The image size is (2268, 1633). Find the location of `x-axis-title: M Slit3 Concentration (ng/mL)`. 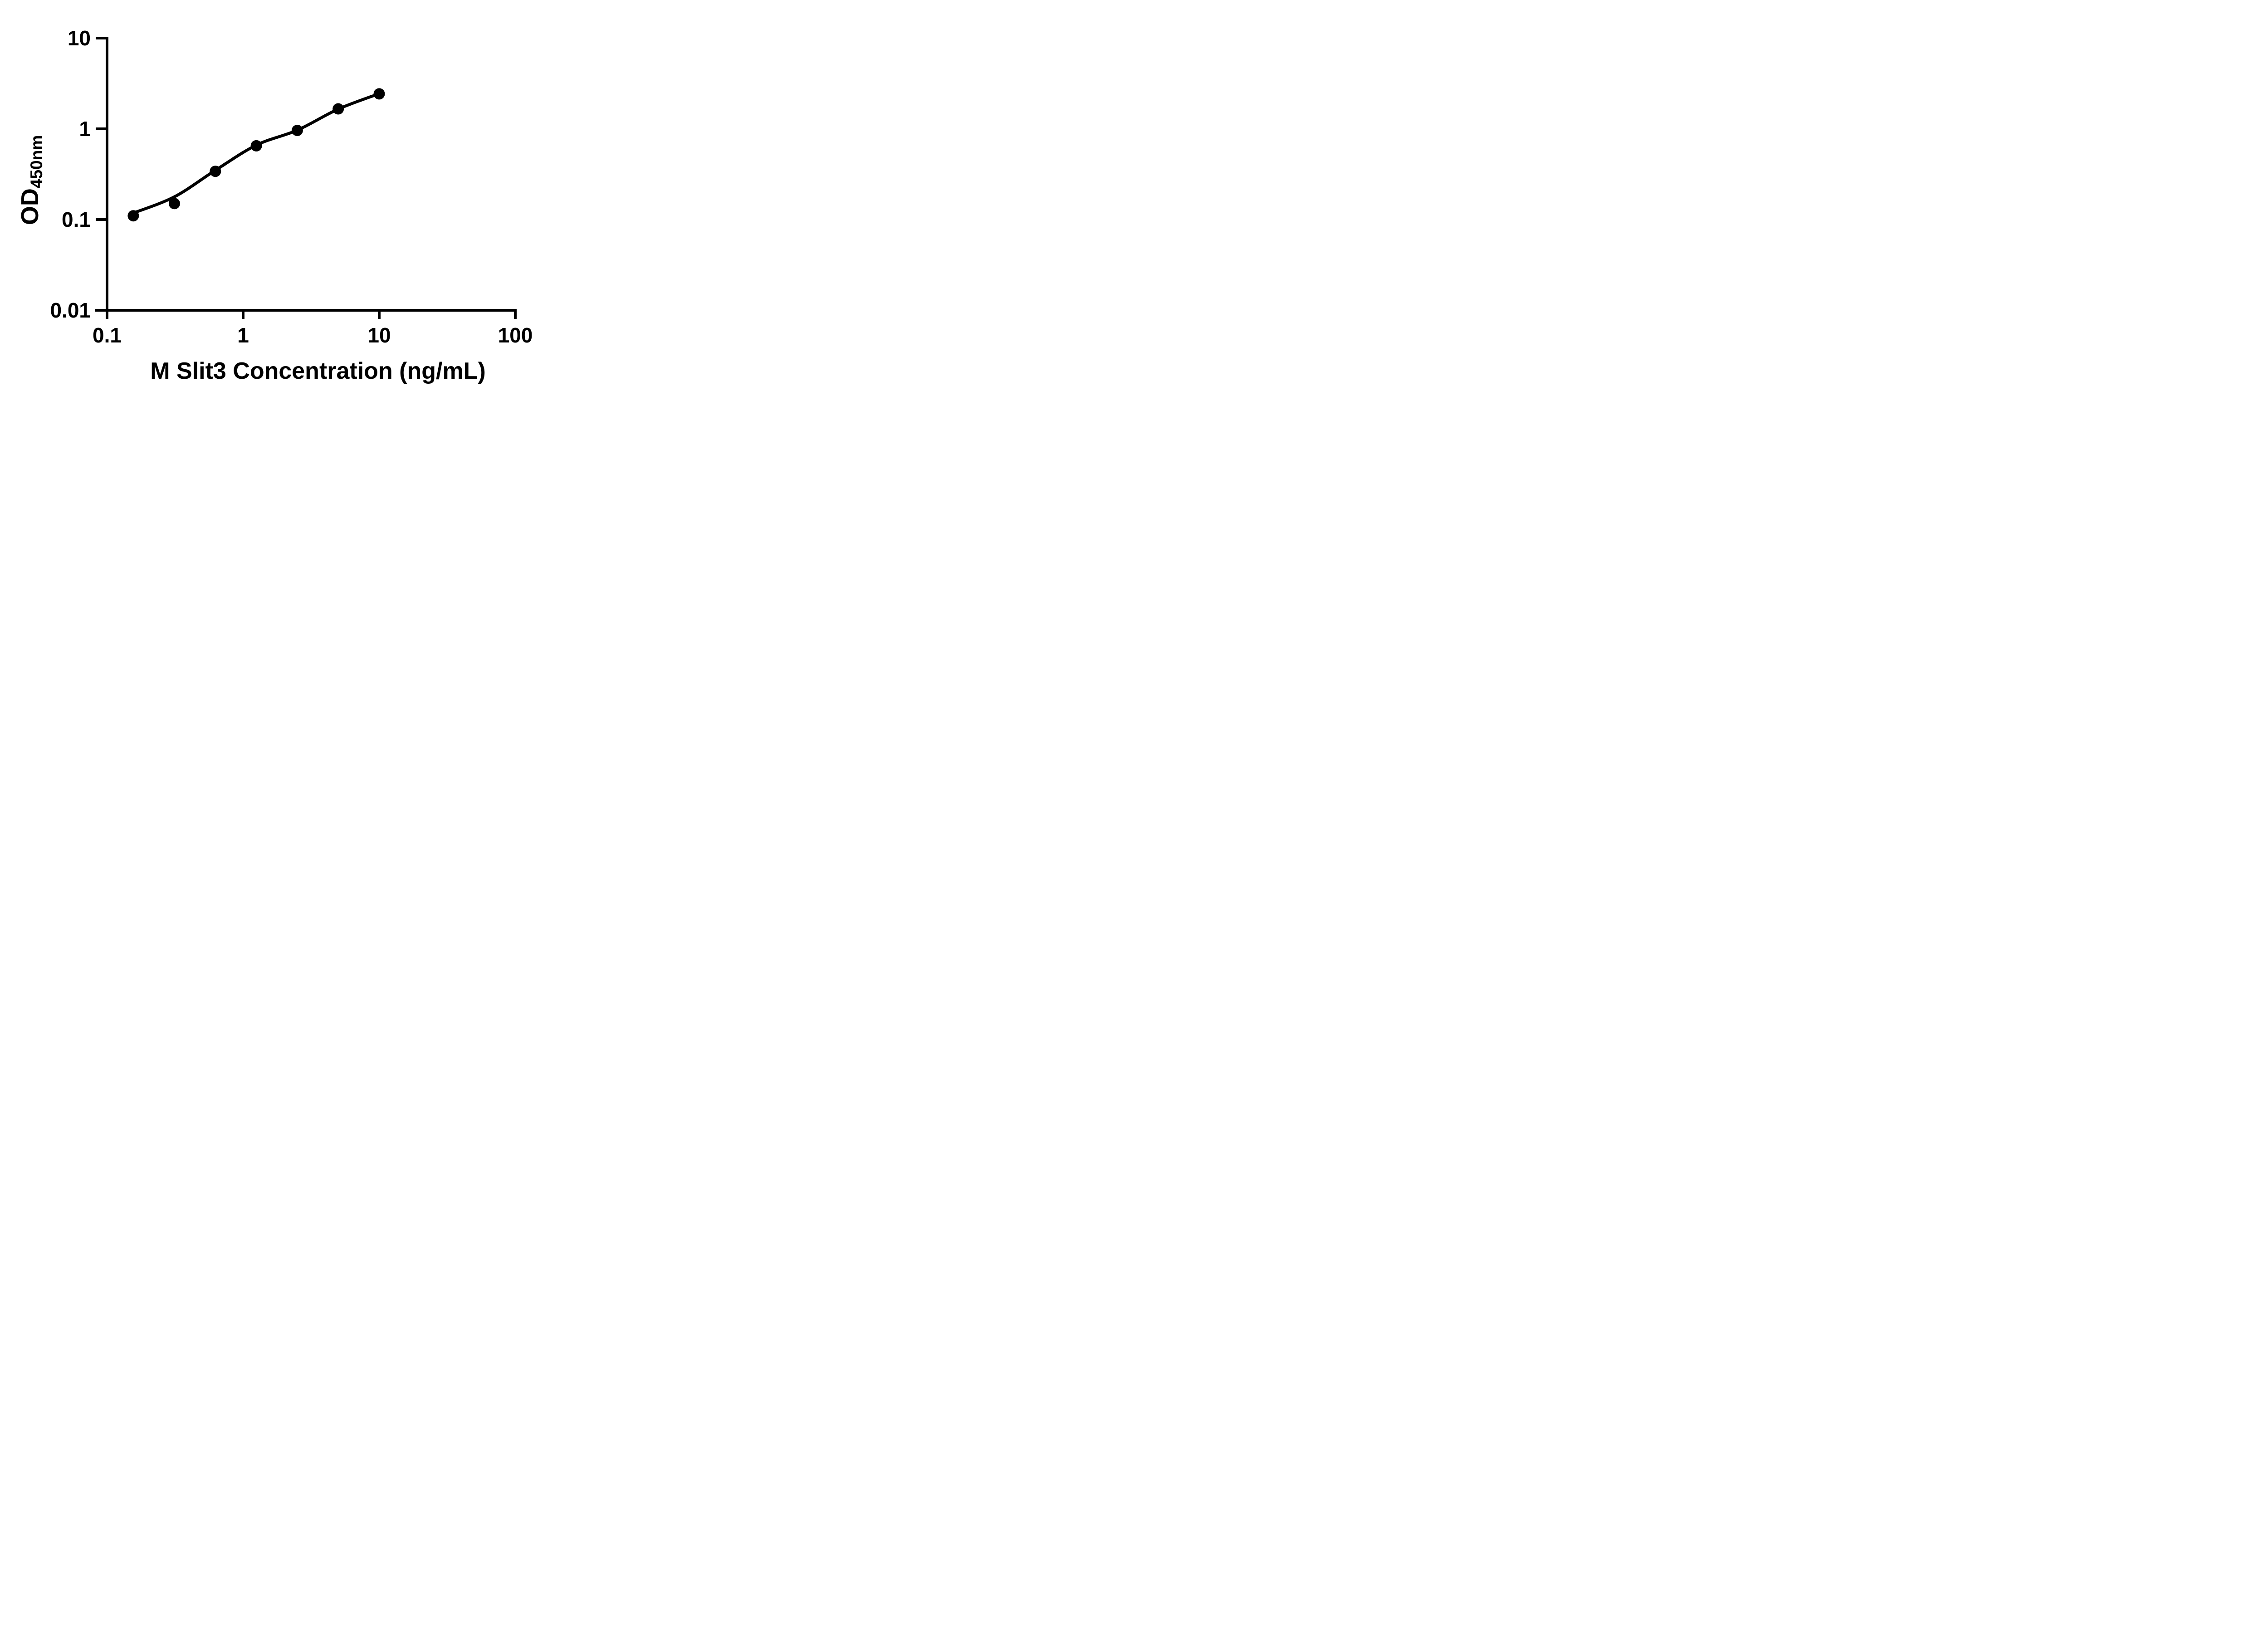

x-axis-title: M Slit3 Concentration (ng/mL) is located at coordinates (318, 371).